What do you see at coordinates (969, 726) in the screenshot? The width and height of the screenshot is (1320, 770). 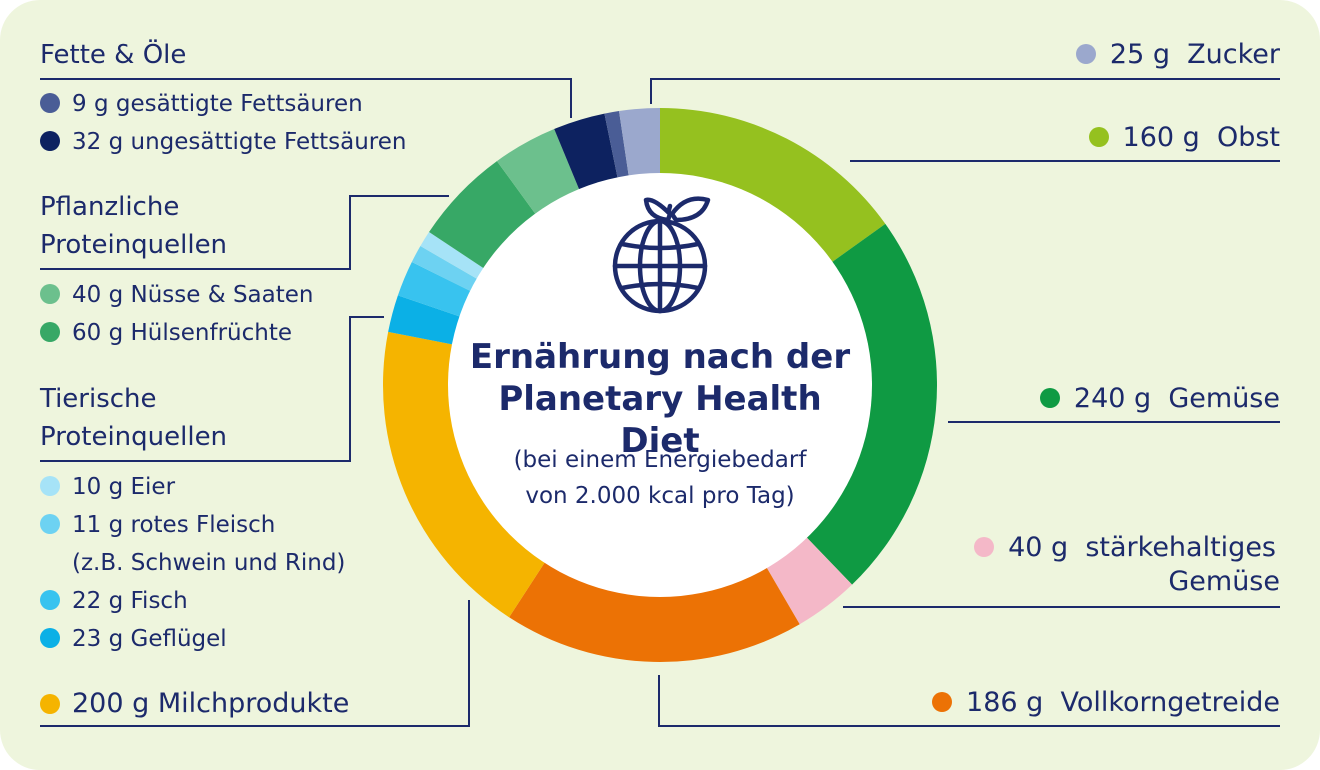 I see `vollkorn-line` at bounding box center [969, 726].